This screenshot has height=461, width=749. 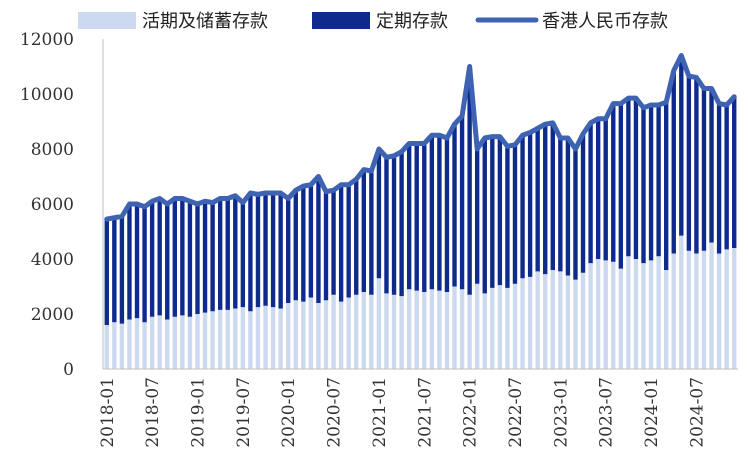 I want to click on x-tick-label: 2020-01, so click(x=289, y=412).